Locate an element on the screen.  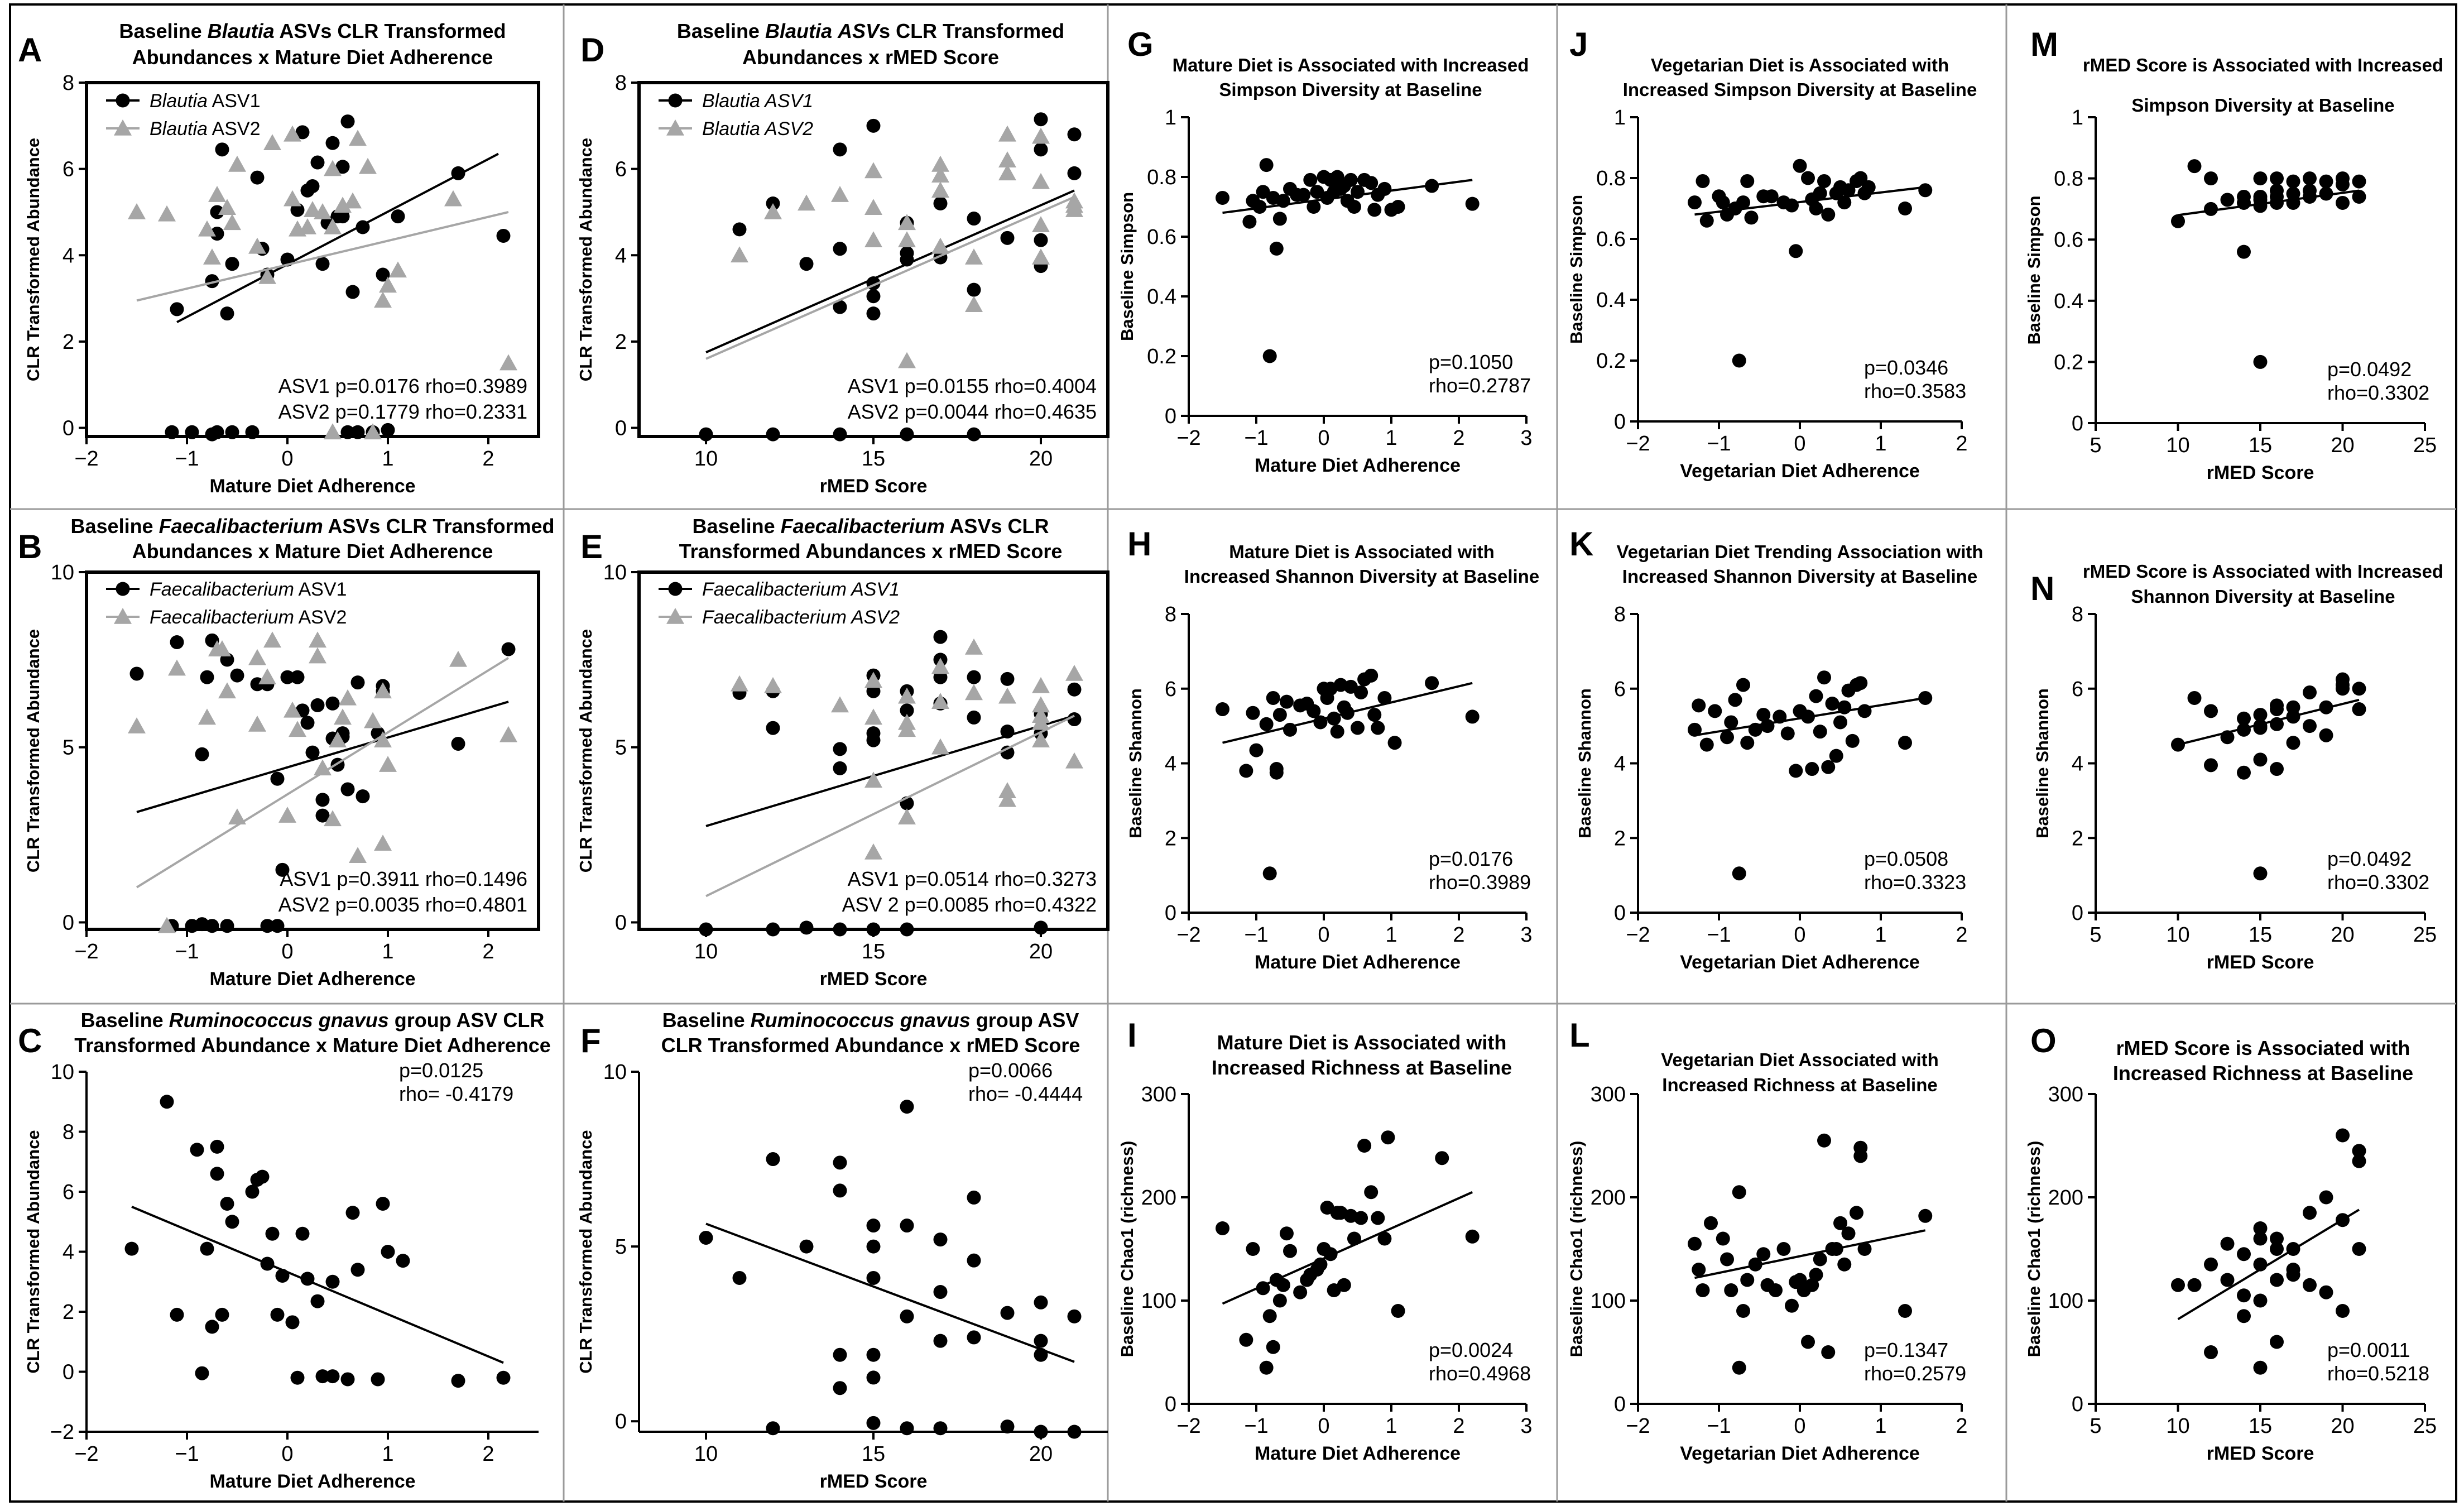
regression-line is located at coordinates (317, 1285).